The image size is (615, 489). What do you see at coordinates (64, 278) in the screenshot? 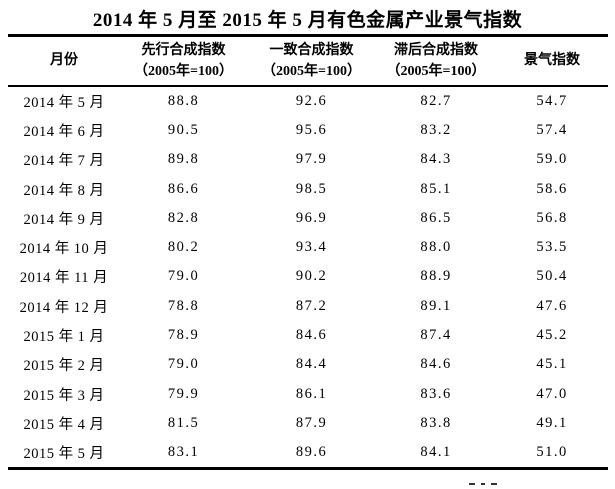
I see `month-cell: 2014 年 11 月` at bounding box center [64, 278].